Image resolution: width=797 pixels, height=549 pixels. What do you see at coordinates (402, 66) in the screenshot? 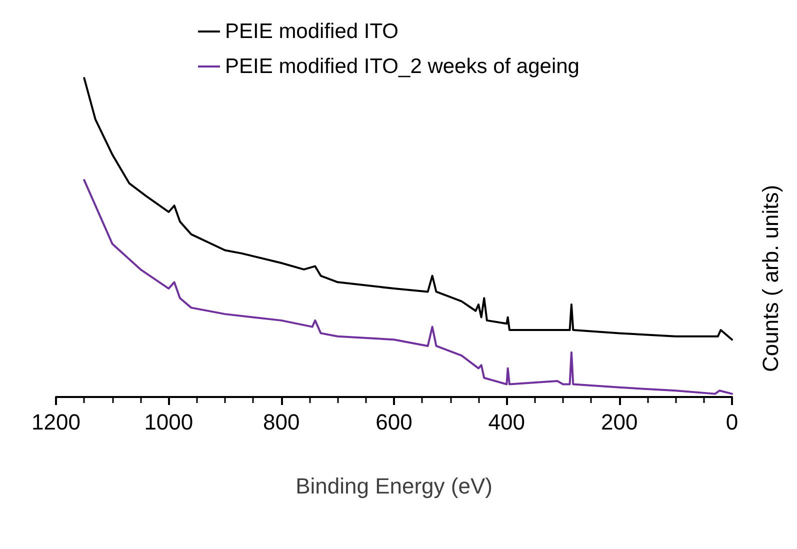
I see `legend-label: PEIE modified ITO_2 weeks of ageing` at bounding box center [402, 66].